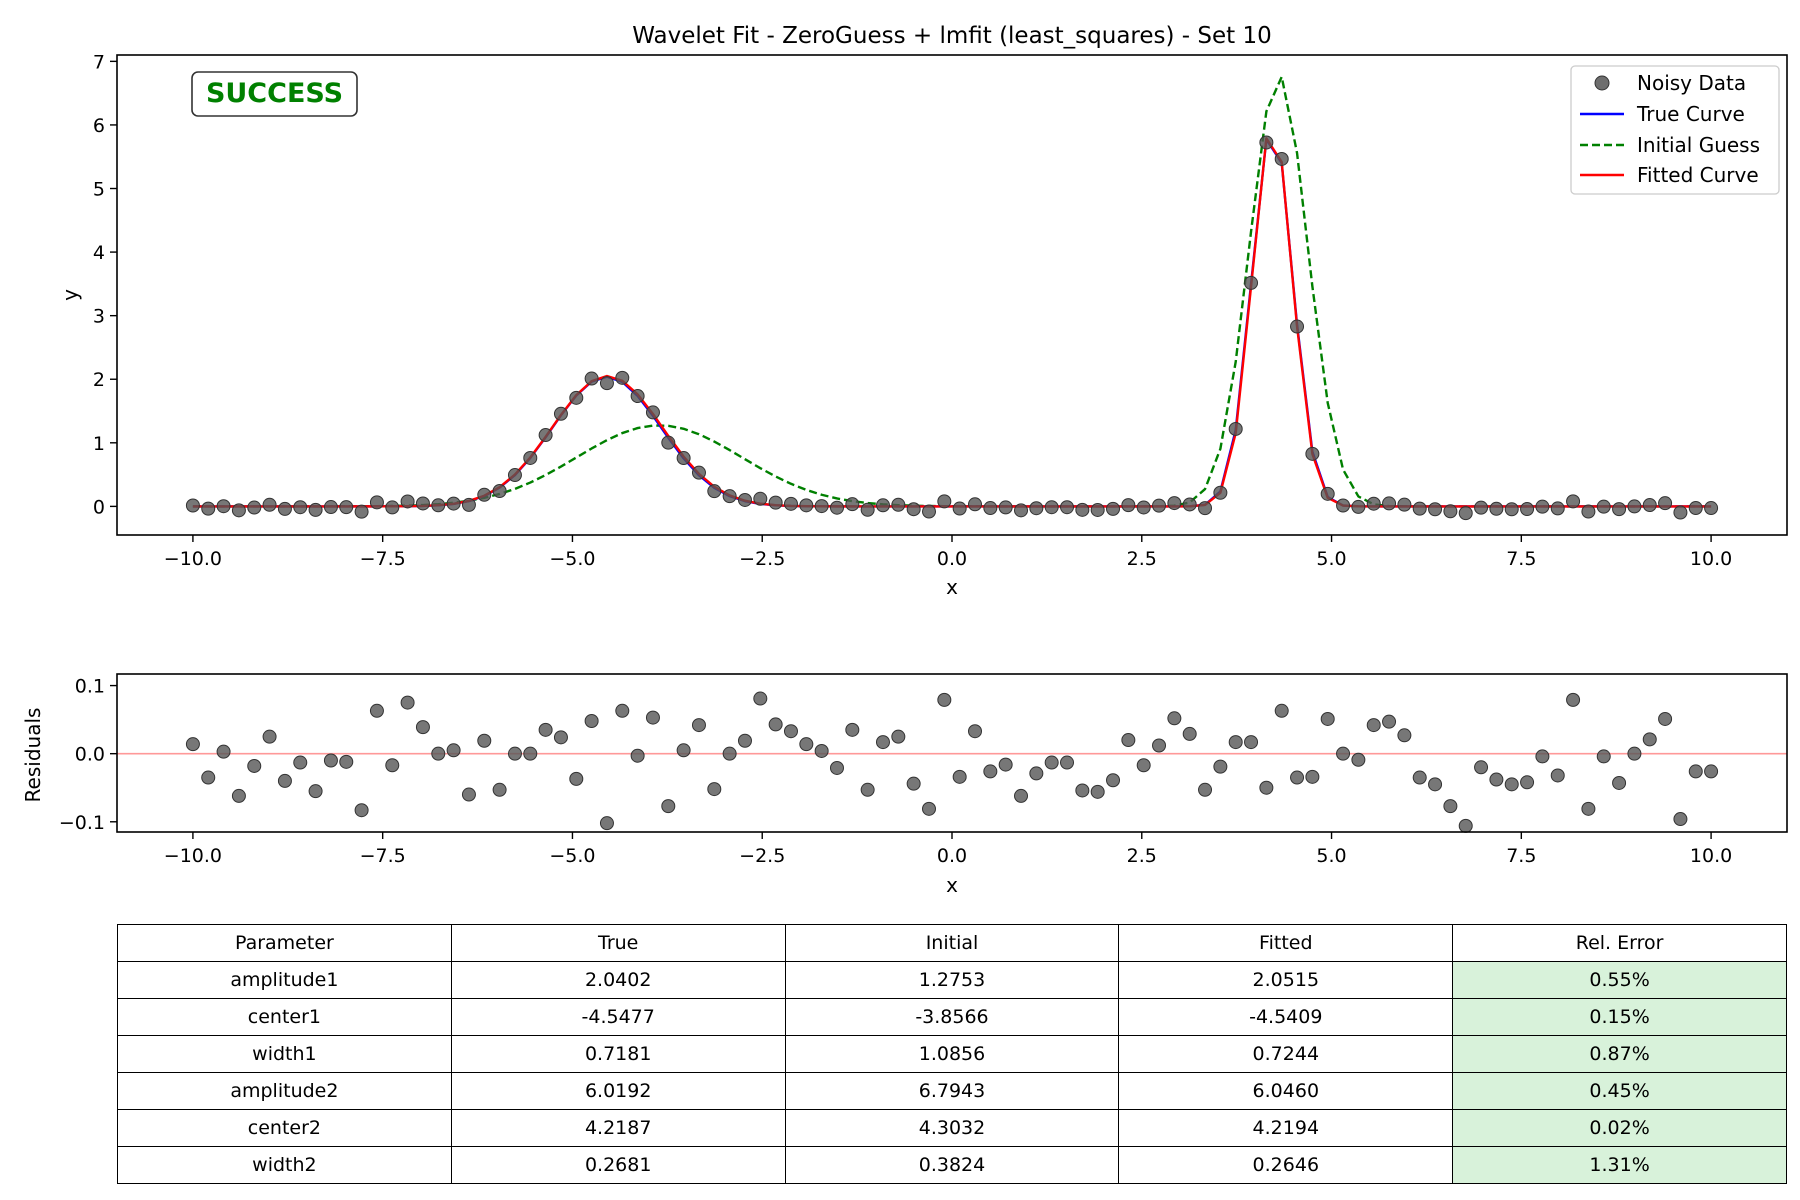 The image size is (1800, 1200). Describe the element at coordinates (1619, 943) in the screenshot. I see `table-header-cell: Rel. Error` at that location.